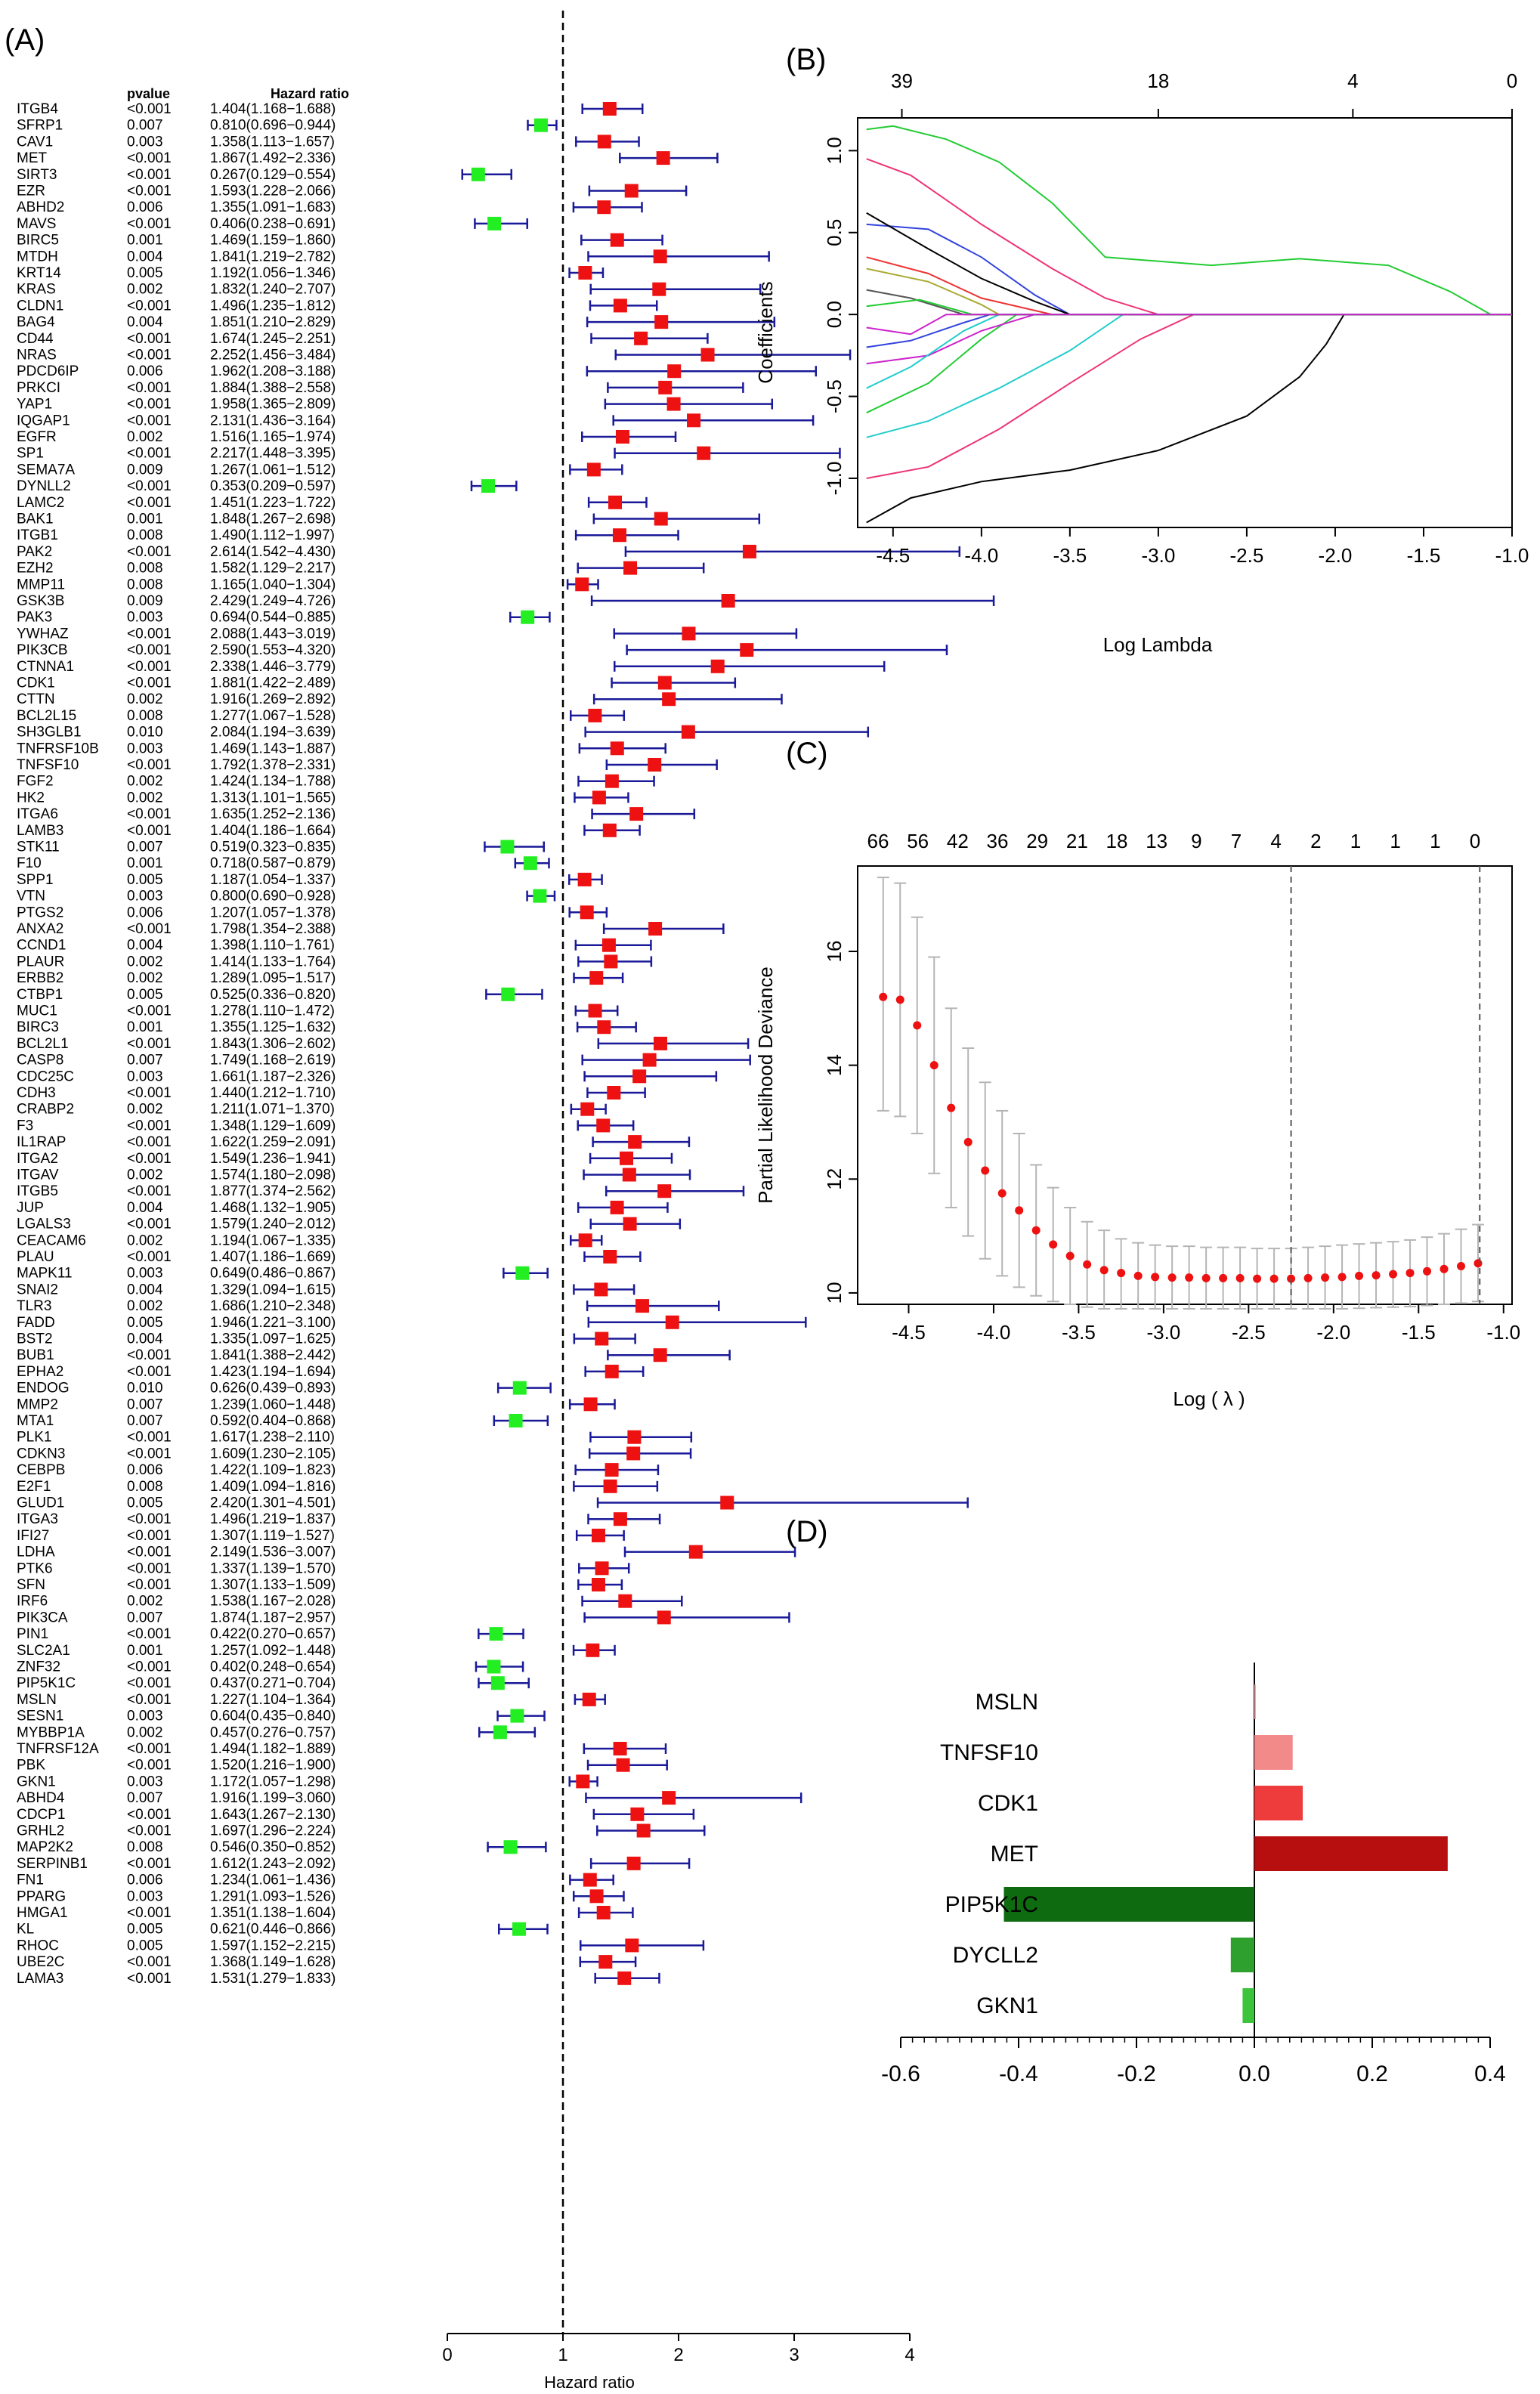  What do you see at coordinates (273, 470) in the screenshot?
I see `hazard-ratio-cell: 1.267(1.061−1.512)` at bounding box center [273, 470].